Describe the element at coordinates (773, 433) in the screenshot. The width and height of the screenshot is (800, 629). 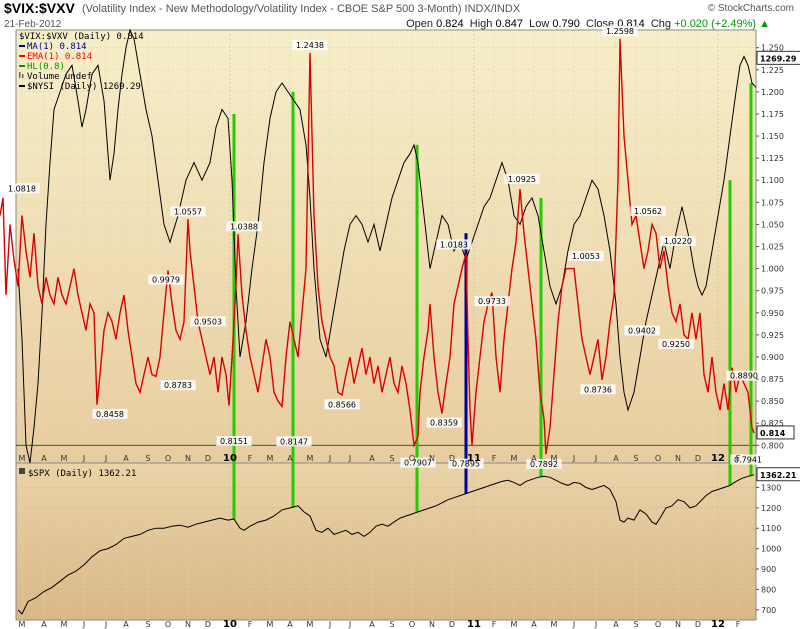
I see `last-ratio-label: 0.814` at that location.